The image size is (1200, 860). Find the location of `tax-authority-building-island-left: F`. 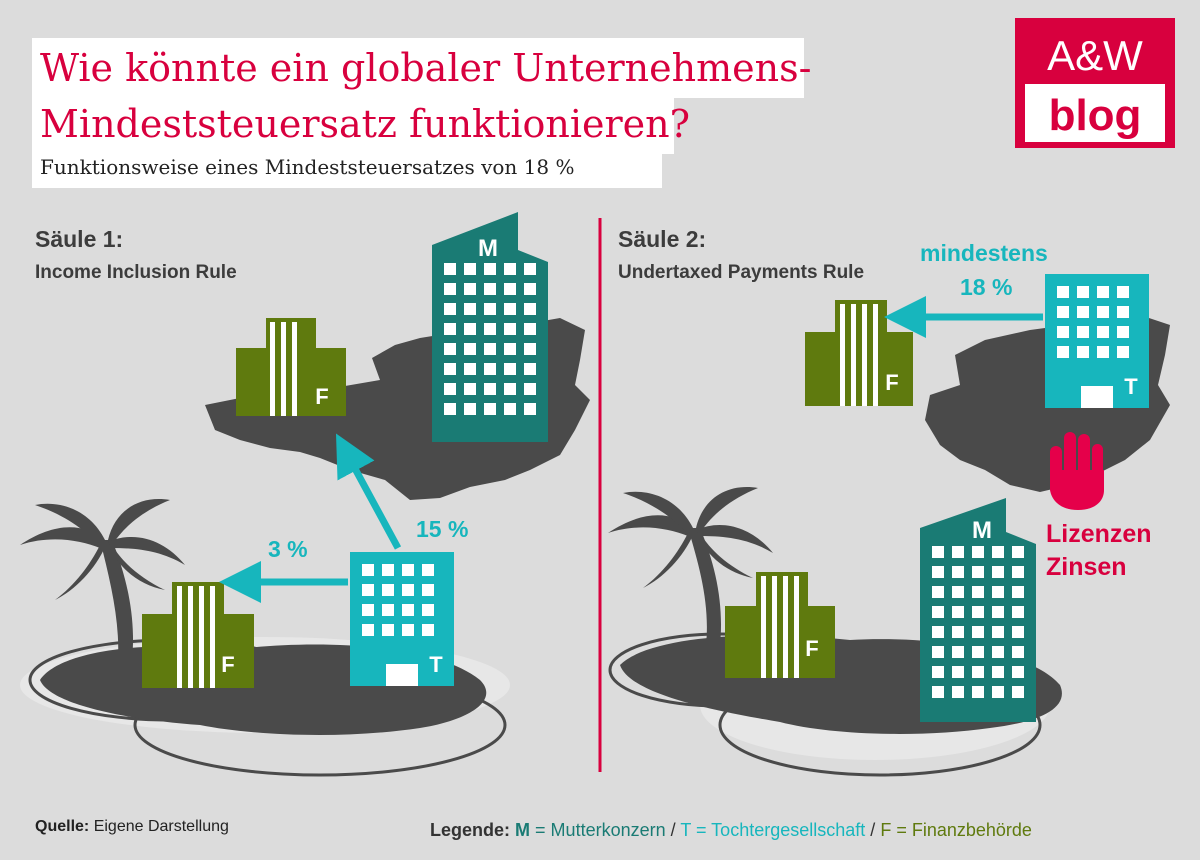

tax-authority-building-island-left: F is located at coordinates (198, 635).